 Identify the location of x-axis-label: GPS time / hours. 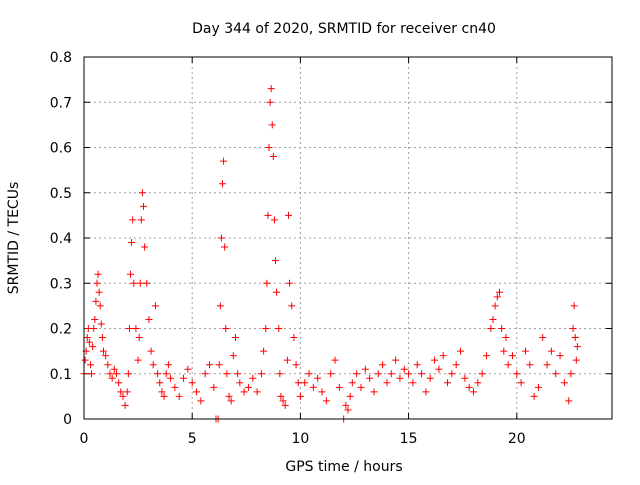
(343, 467).